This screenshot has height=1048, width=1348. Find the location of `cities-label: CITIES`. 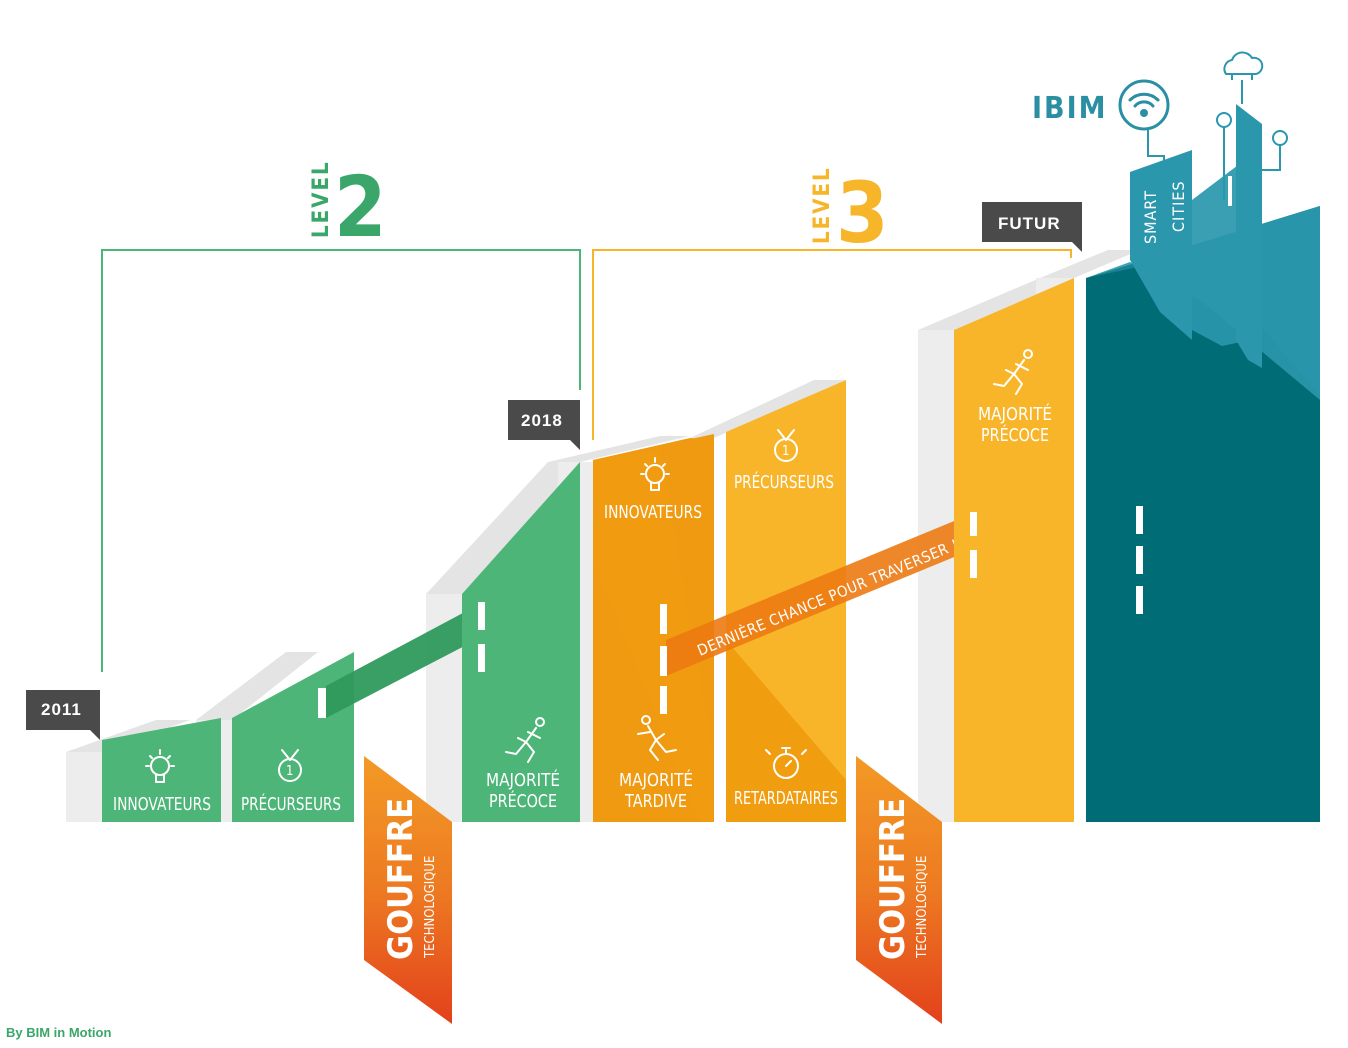

cities-label: CITIES is located at coordinates (1178, 206).